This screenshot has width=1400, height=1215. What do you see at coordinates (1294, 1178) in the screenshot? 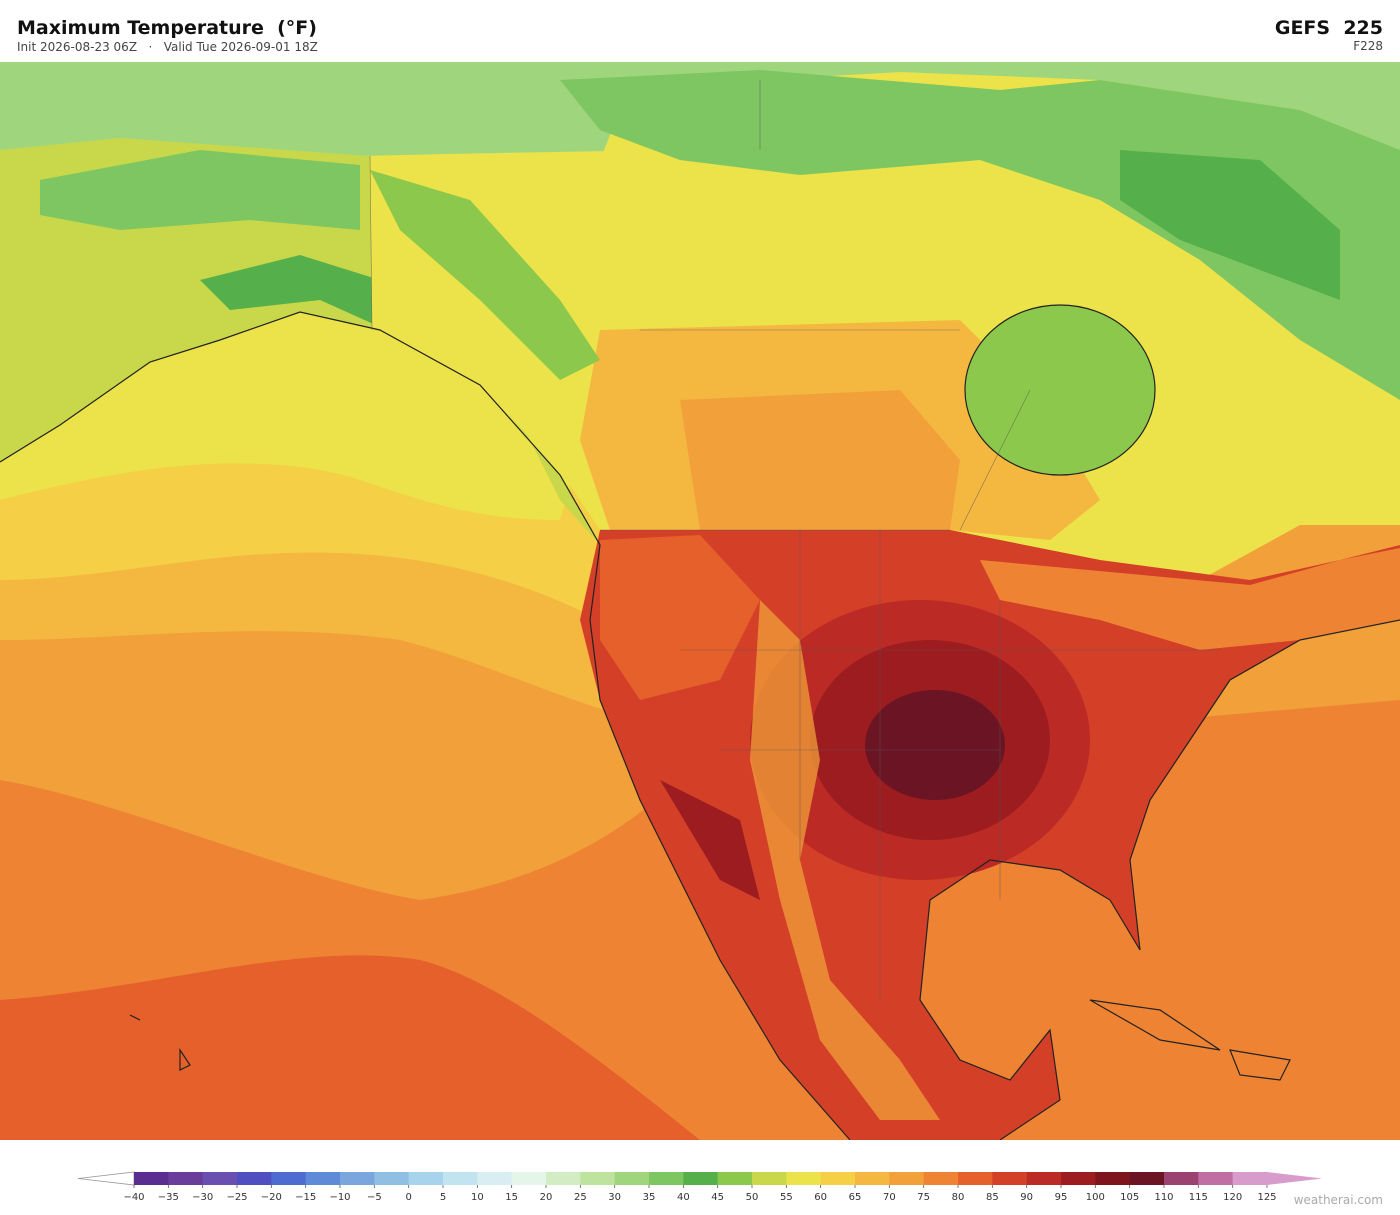
I see `colorbar-extend-high` at bounding box center [1294, 1178].